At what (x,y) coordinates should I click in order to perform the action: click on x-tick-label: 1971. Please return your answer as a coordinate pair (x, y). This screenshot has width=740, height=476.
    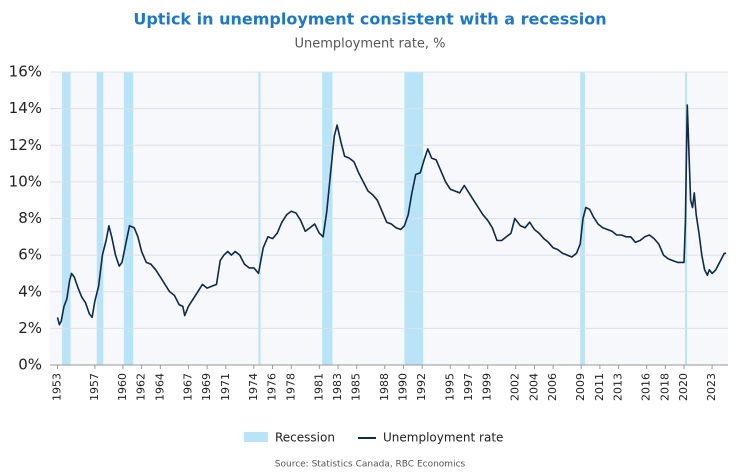
    Looking at the image, I should click on (225, 387).